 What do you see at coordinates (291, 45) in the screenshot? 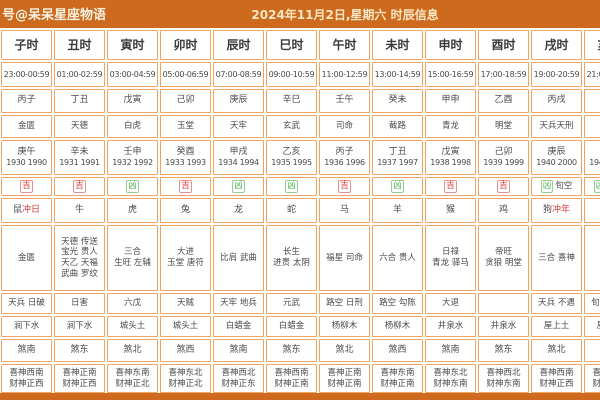
I see `hour-name-cell: 巳时` at bounding box center [291, 45].